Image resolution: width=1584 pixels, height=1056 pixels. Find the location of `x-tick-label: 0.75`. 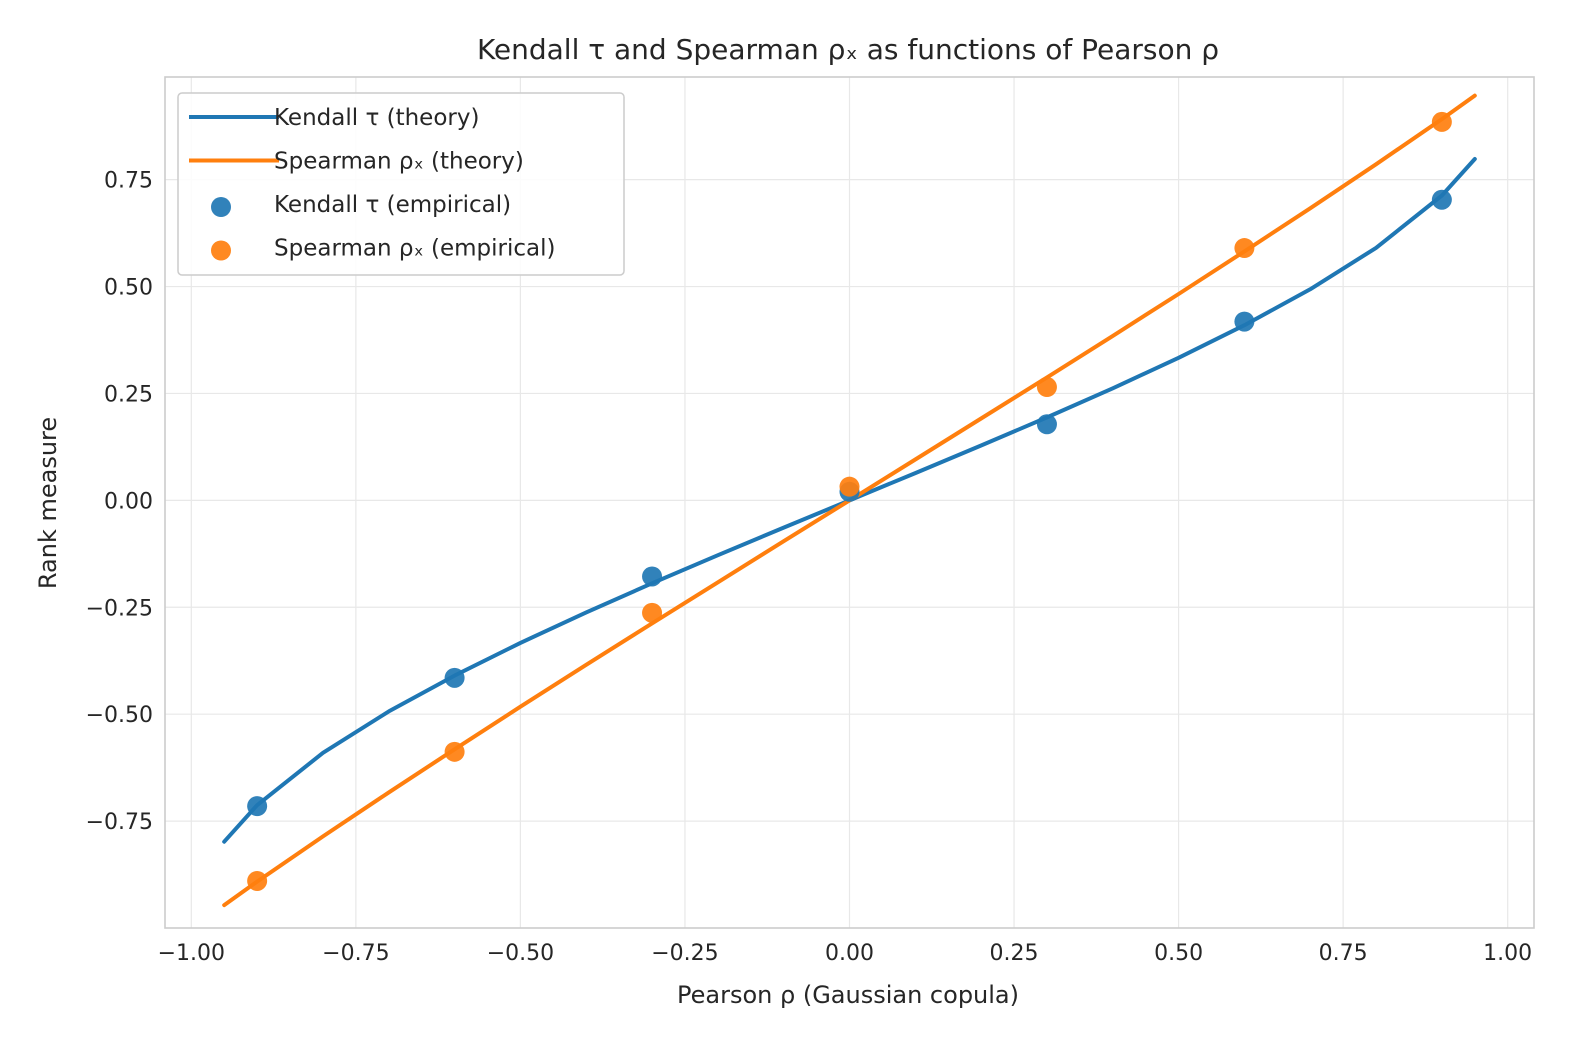

x-tick-label: 0.75 is located at coordinates (1343, 953).